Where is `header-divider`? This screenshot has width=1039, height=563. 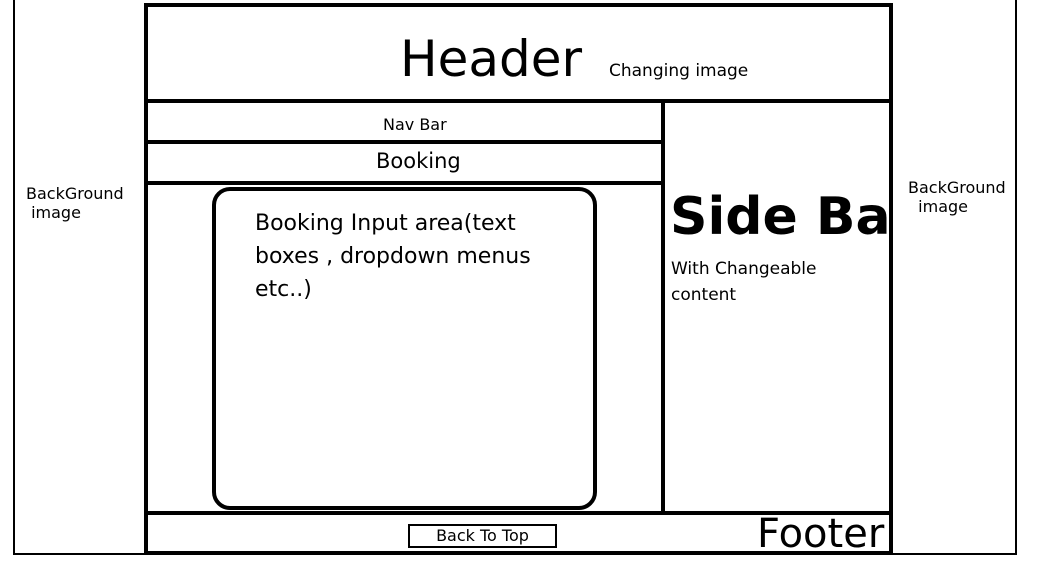
header-divider is located at coordinates (518, 101).